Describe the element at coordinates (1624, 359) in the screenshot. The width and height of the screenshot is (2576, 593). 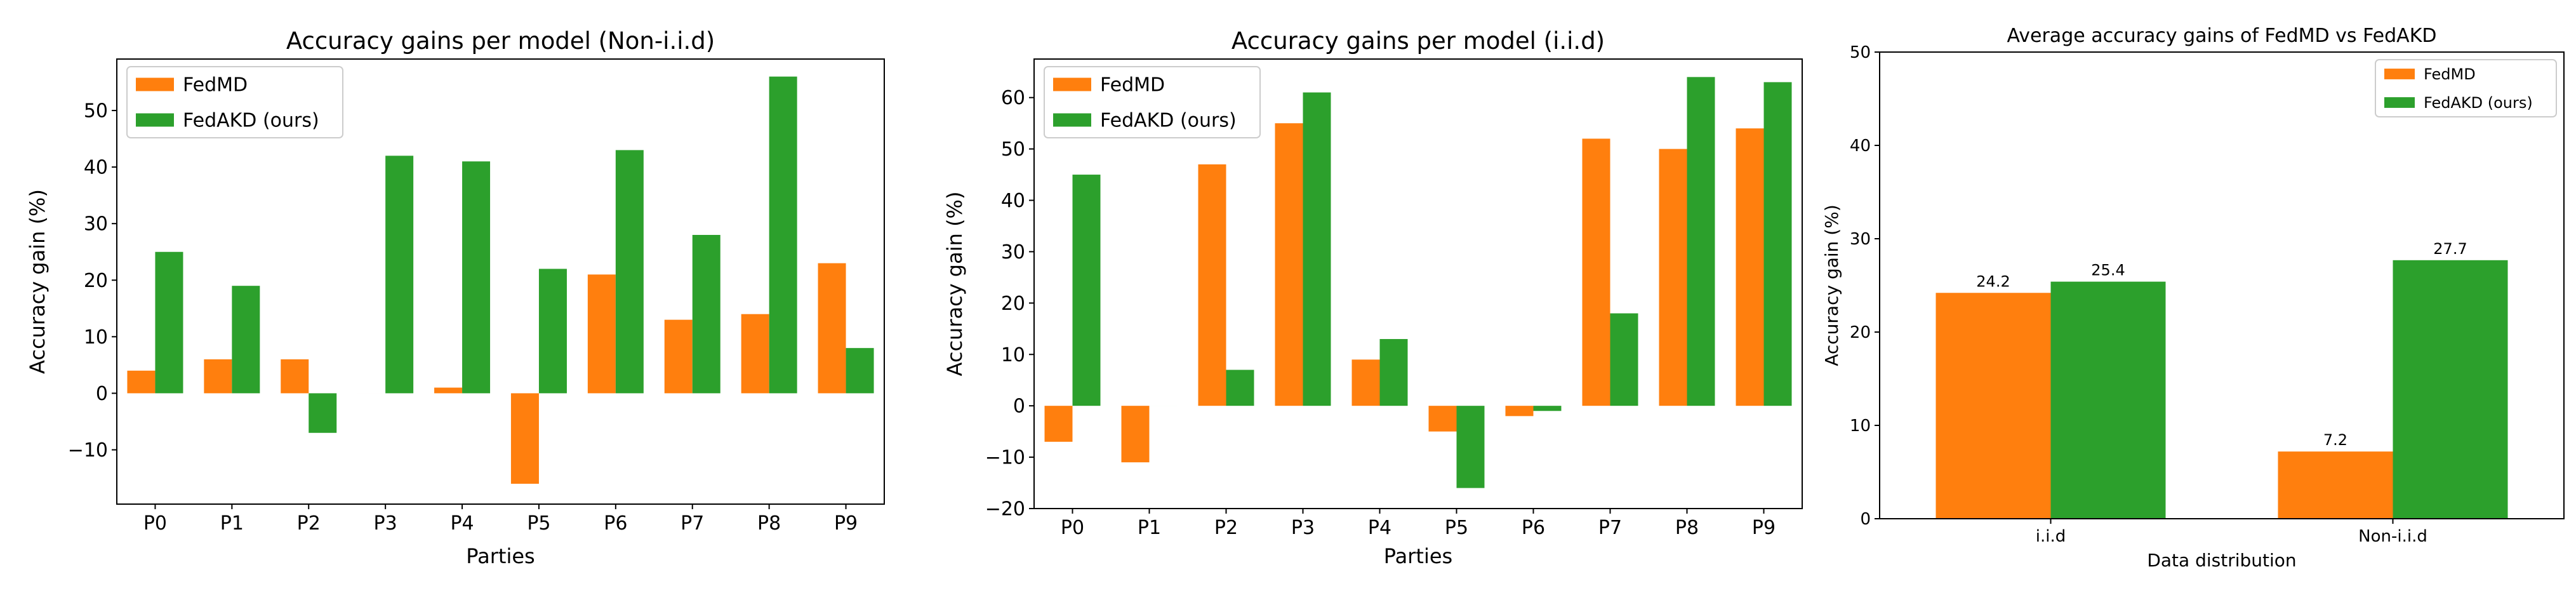
I see `bar-fedakd-p7` at that location.